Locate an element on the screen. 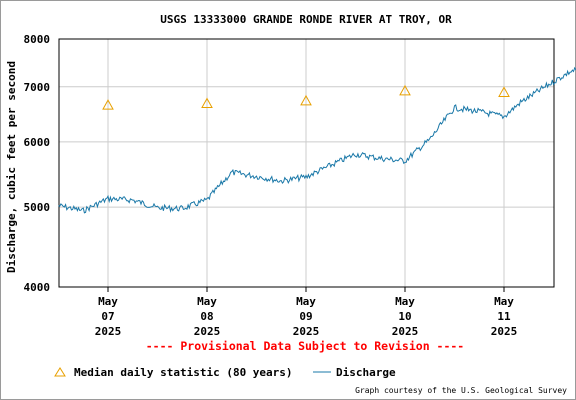 This screenshot has width=576, height=400. median-markers is located at coordinates (306, 97).